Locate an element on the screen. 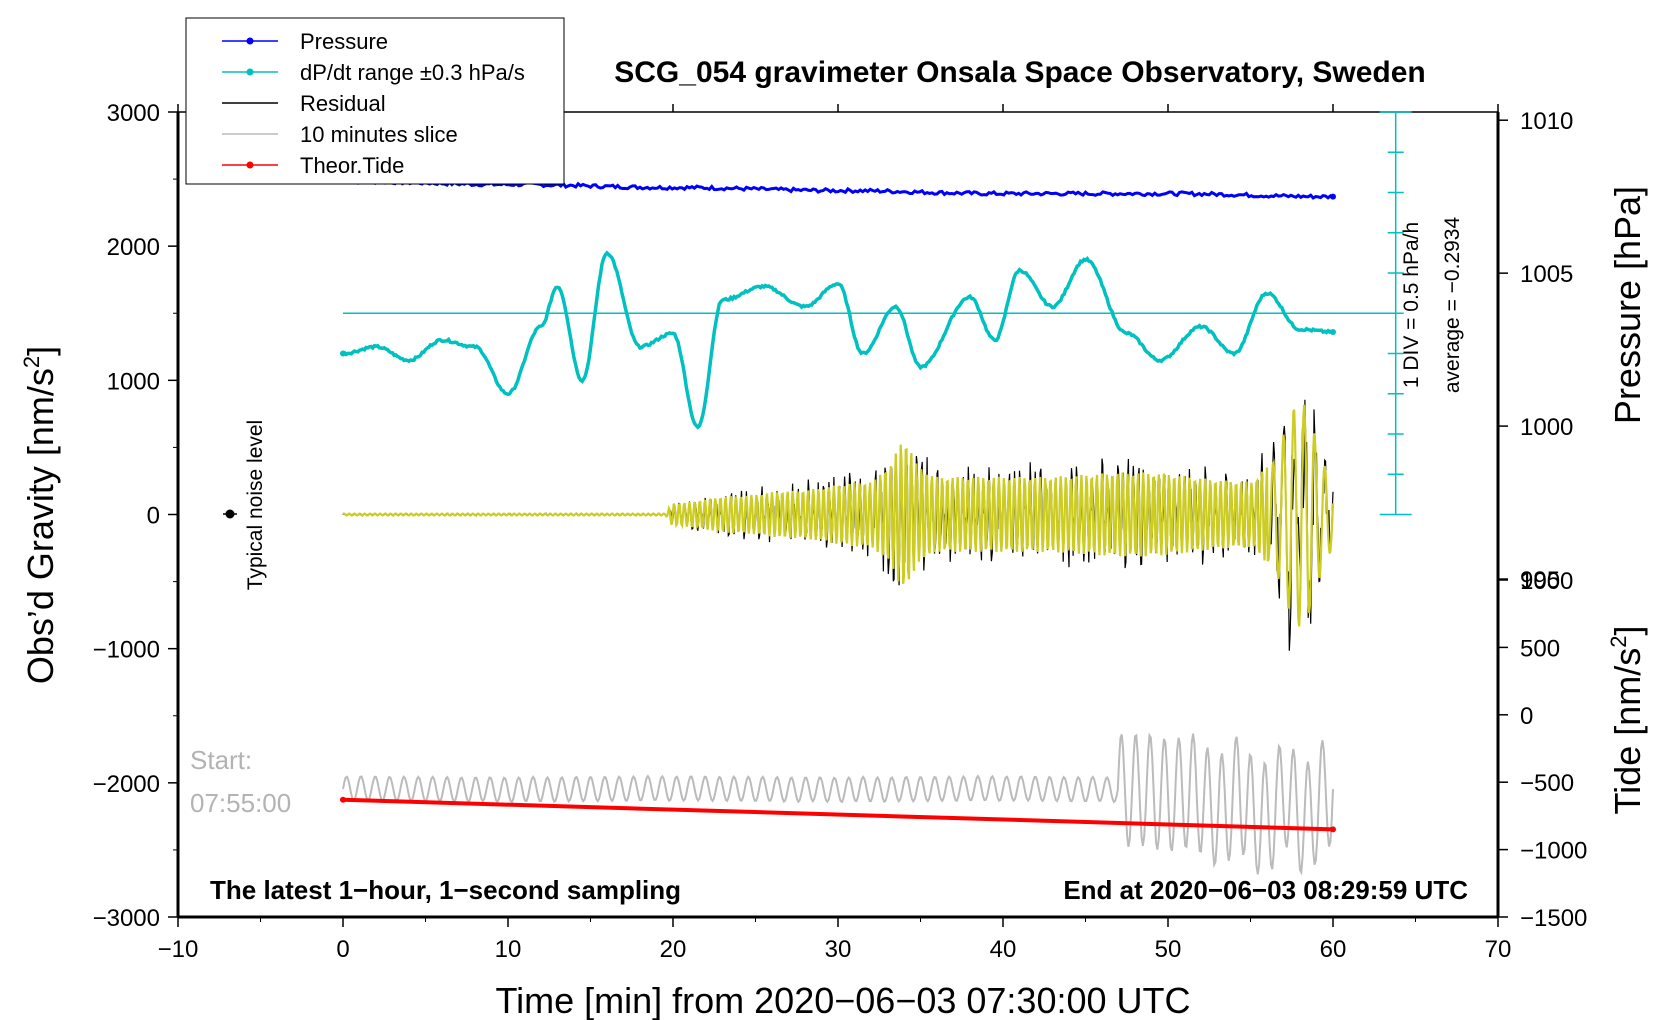  end-time-note: End at 2020−06−03 08:29:59 UTC is located at coordinates (1265, 890).